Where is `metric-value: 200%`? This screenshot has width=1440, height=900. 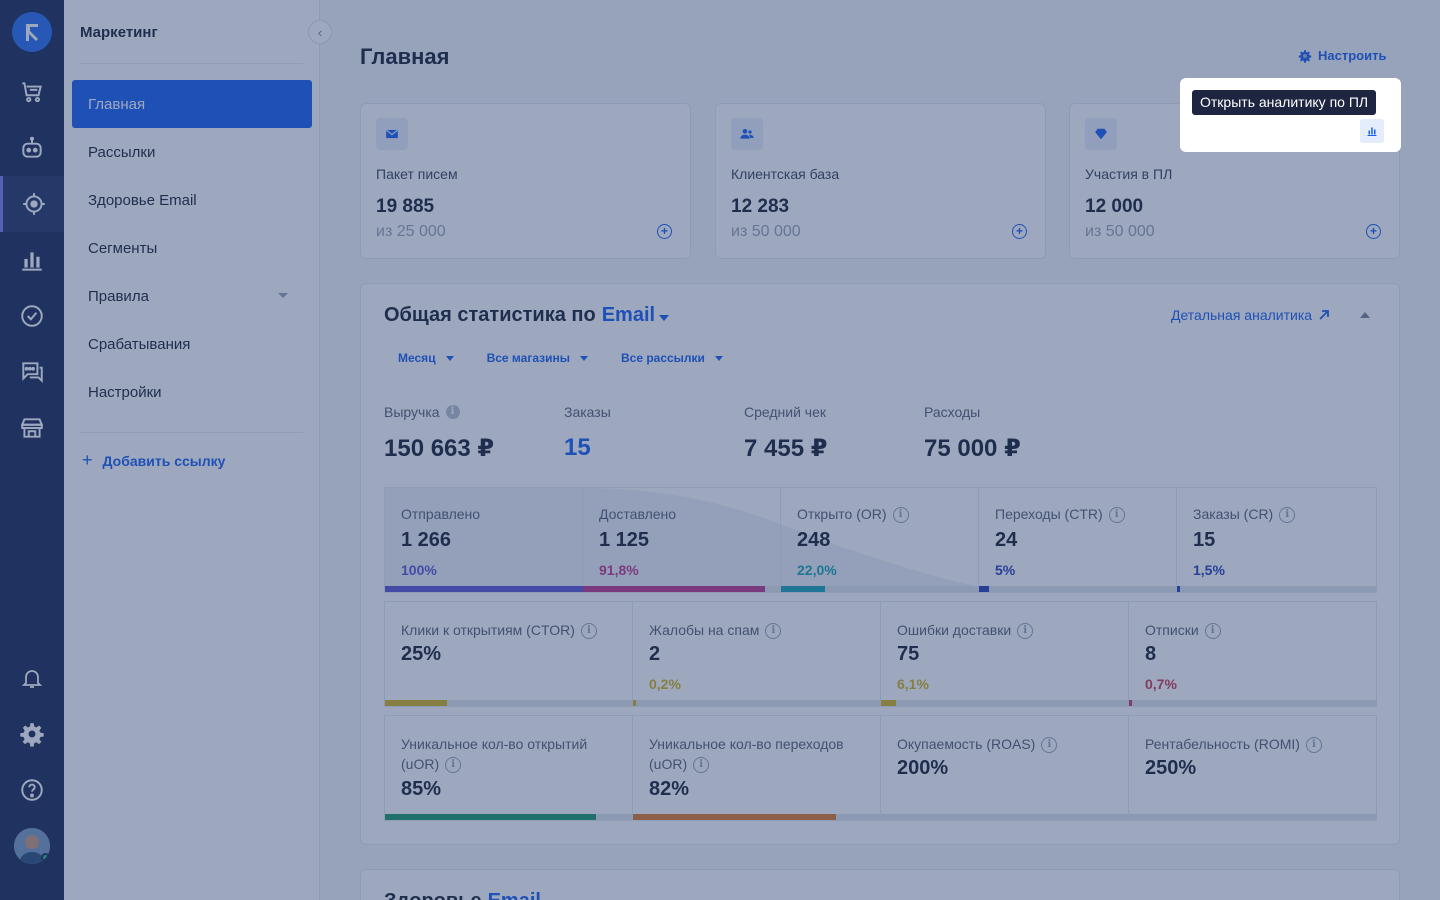 metric-value: 200% is located at coordinates (923, 768).